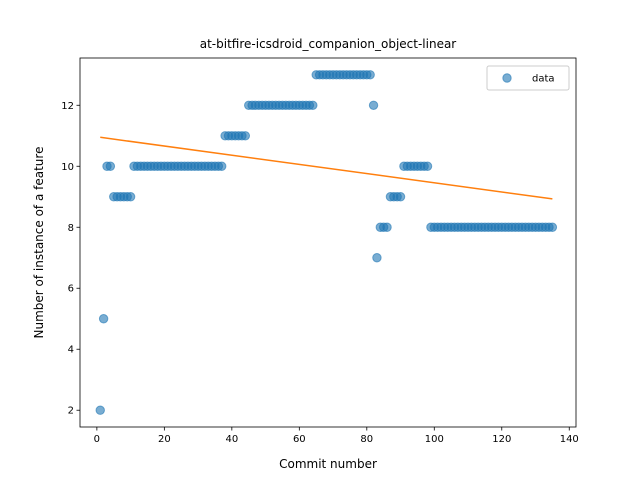 The height and width of the screenshot is (480, 640). Describe the element at coordinates (434, 439) in the screenshot. I see `x-tick-label: 100` at that location.